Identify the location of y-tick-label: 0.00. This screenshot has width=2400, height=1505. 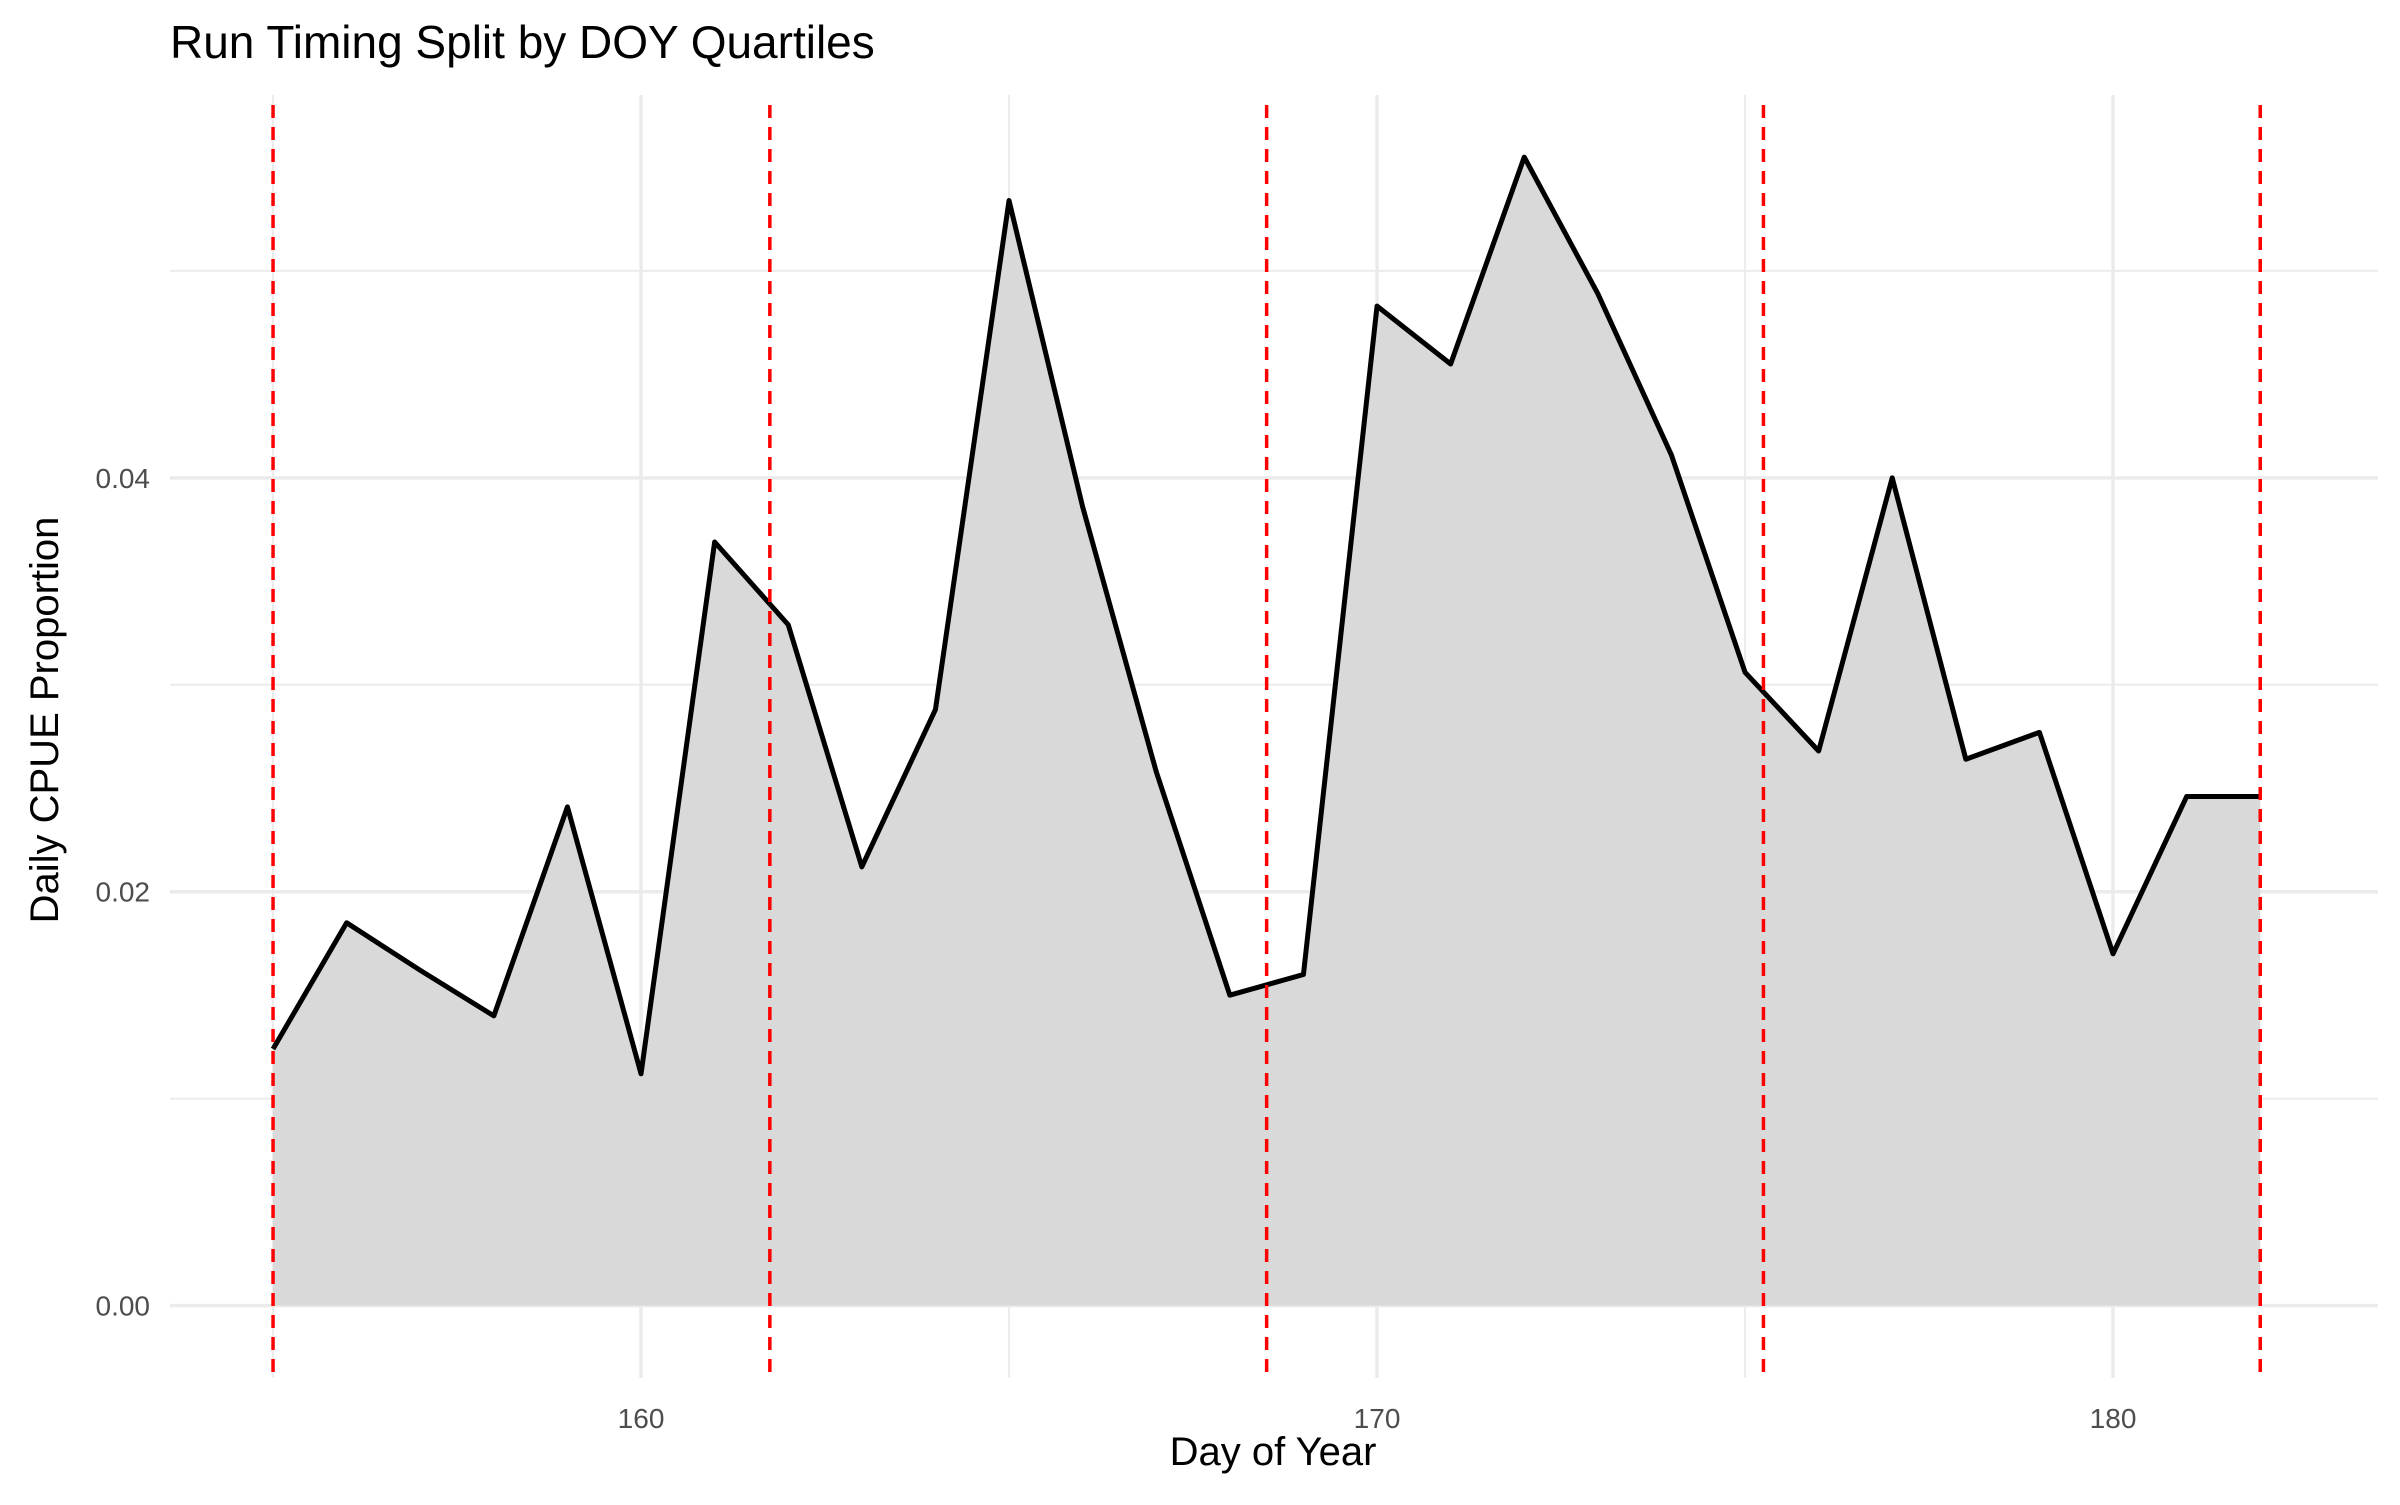
(123, 1306).